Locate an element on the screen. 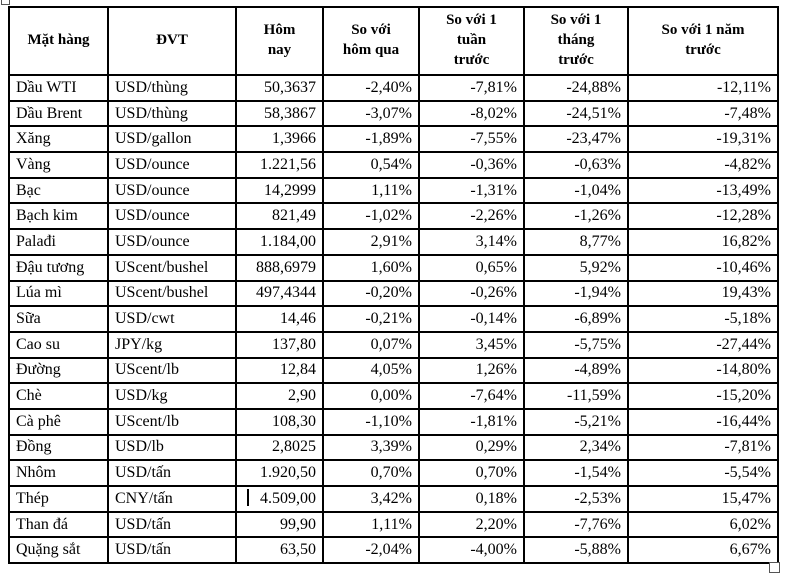  commodity-name-cell: Đậu tương is located at coordinates (58, 267).